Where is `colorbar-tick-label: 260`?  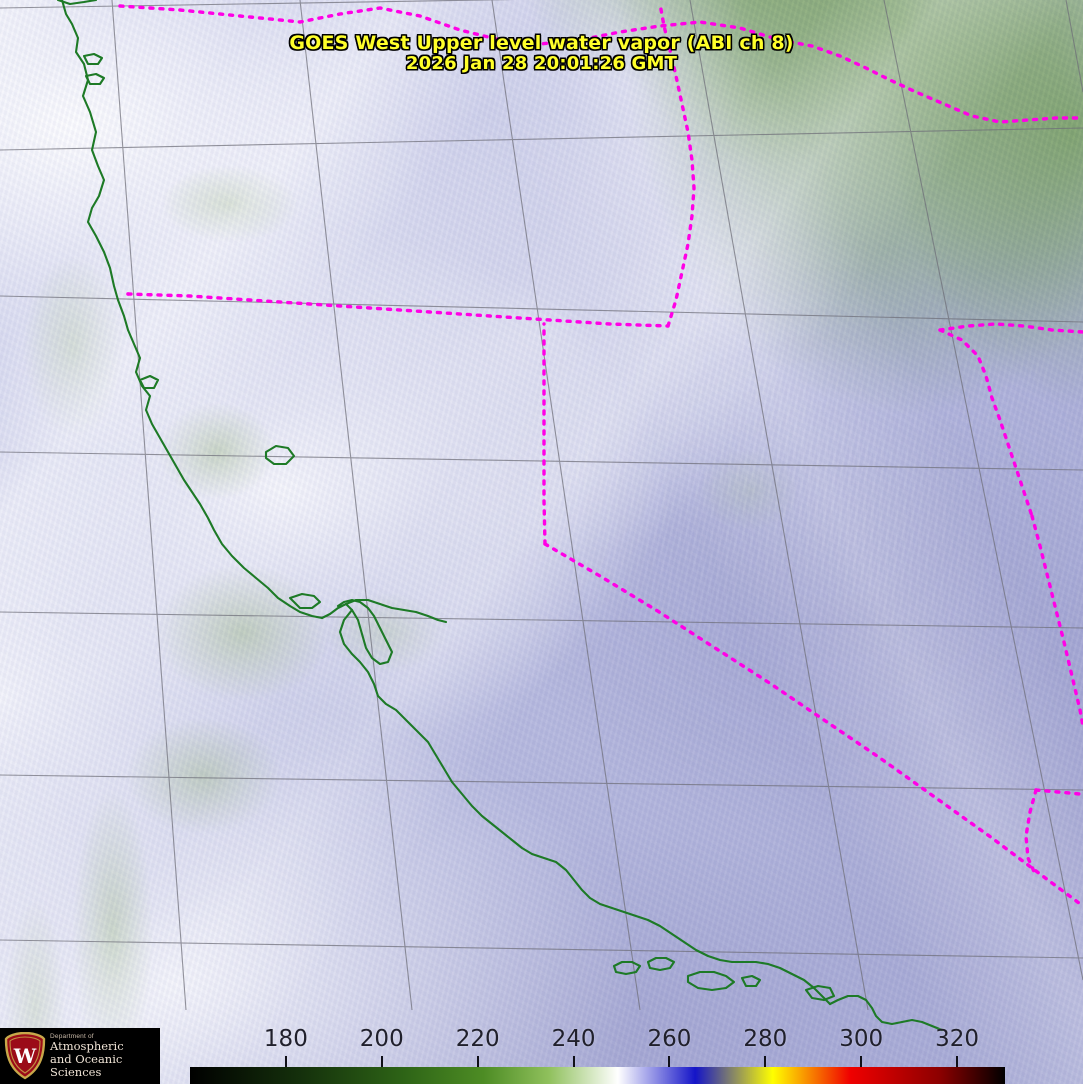
colorbar-tick-label: 260 is located at coordinates (669, 1039).